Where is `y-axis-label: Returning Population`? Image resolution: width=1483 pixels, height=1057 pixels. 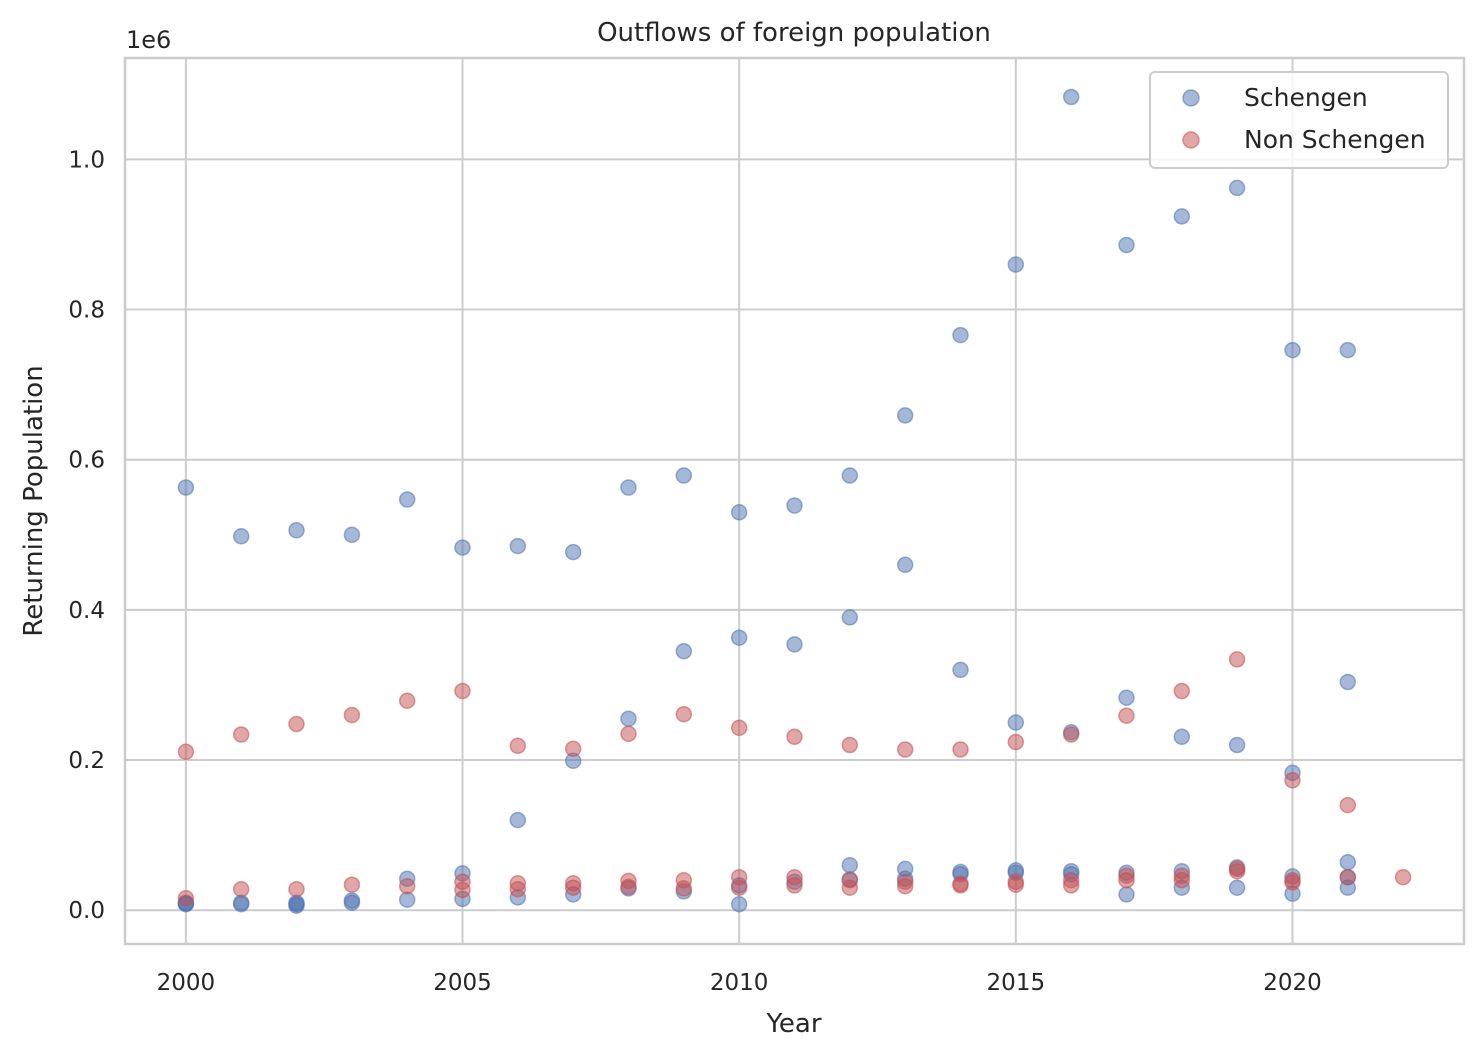
y-axis-label: Returning Population is located at coordinates (34, 500).